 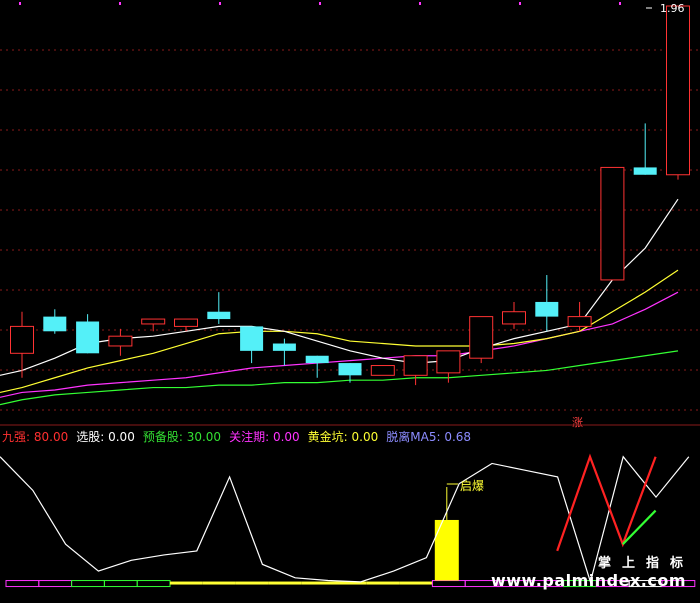 What do you see at coordinates (577, 422) in the screenshot?
I see `zhang-label: 涨` at bounding box center [577, 422].